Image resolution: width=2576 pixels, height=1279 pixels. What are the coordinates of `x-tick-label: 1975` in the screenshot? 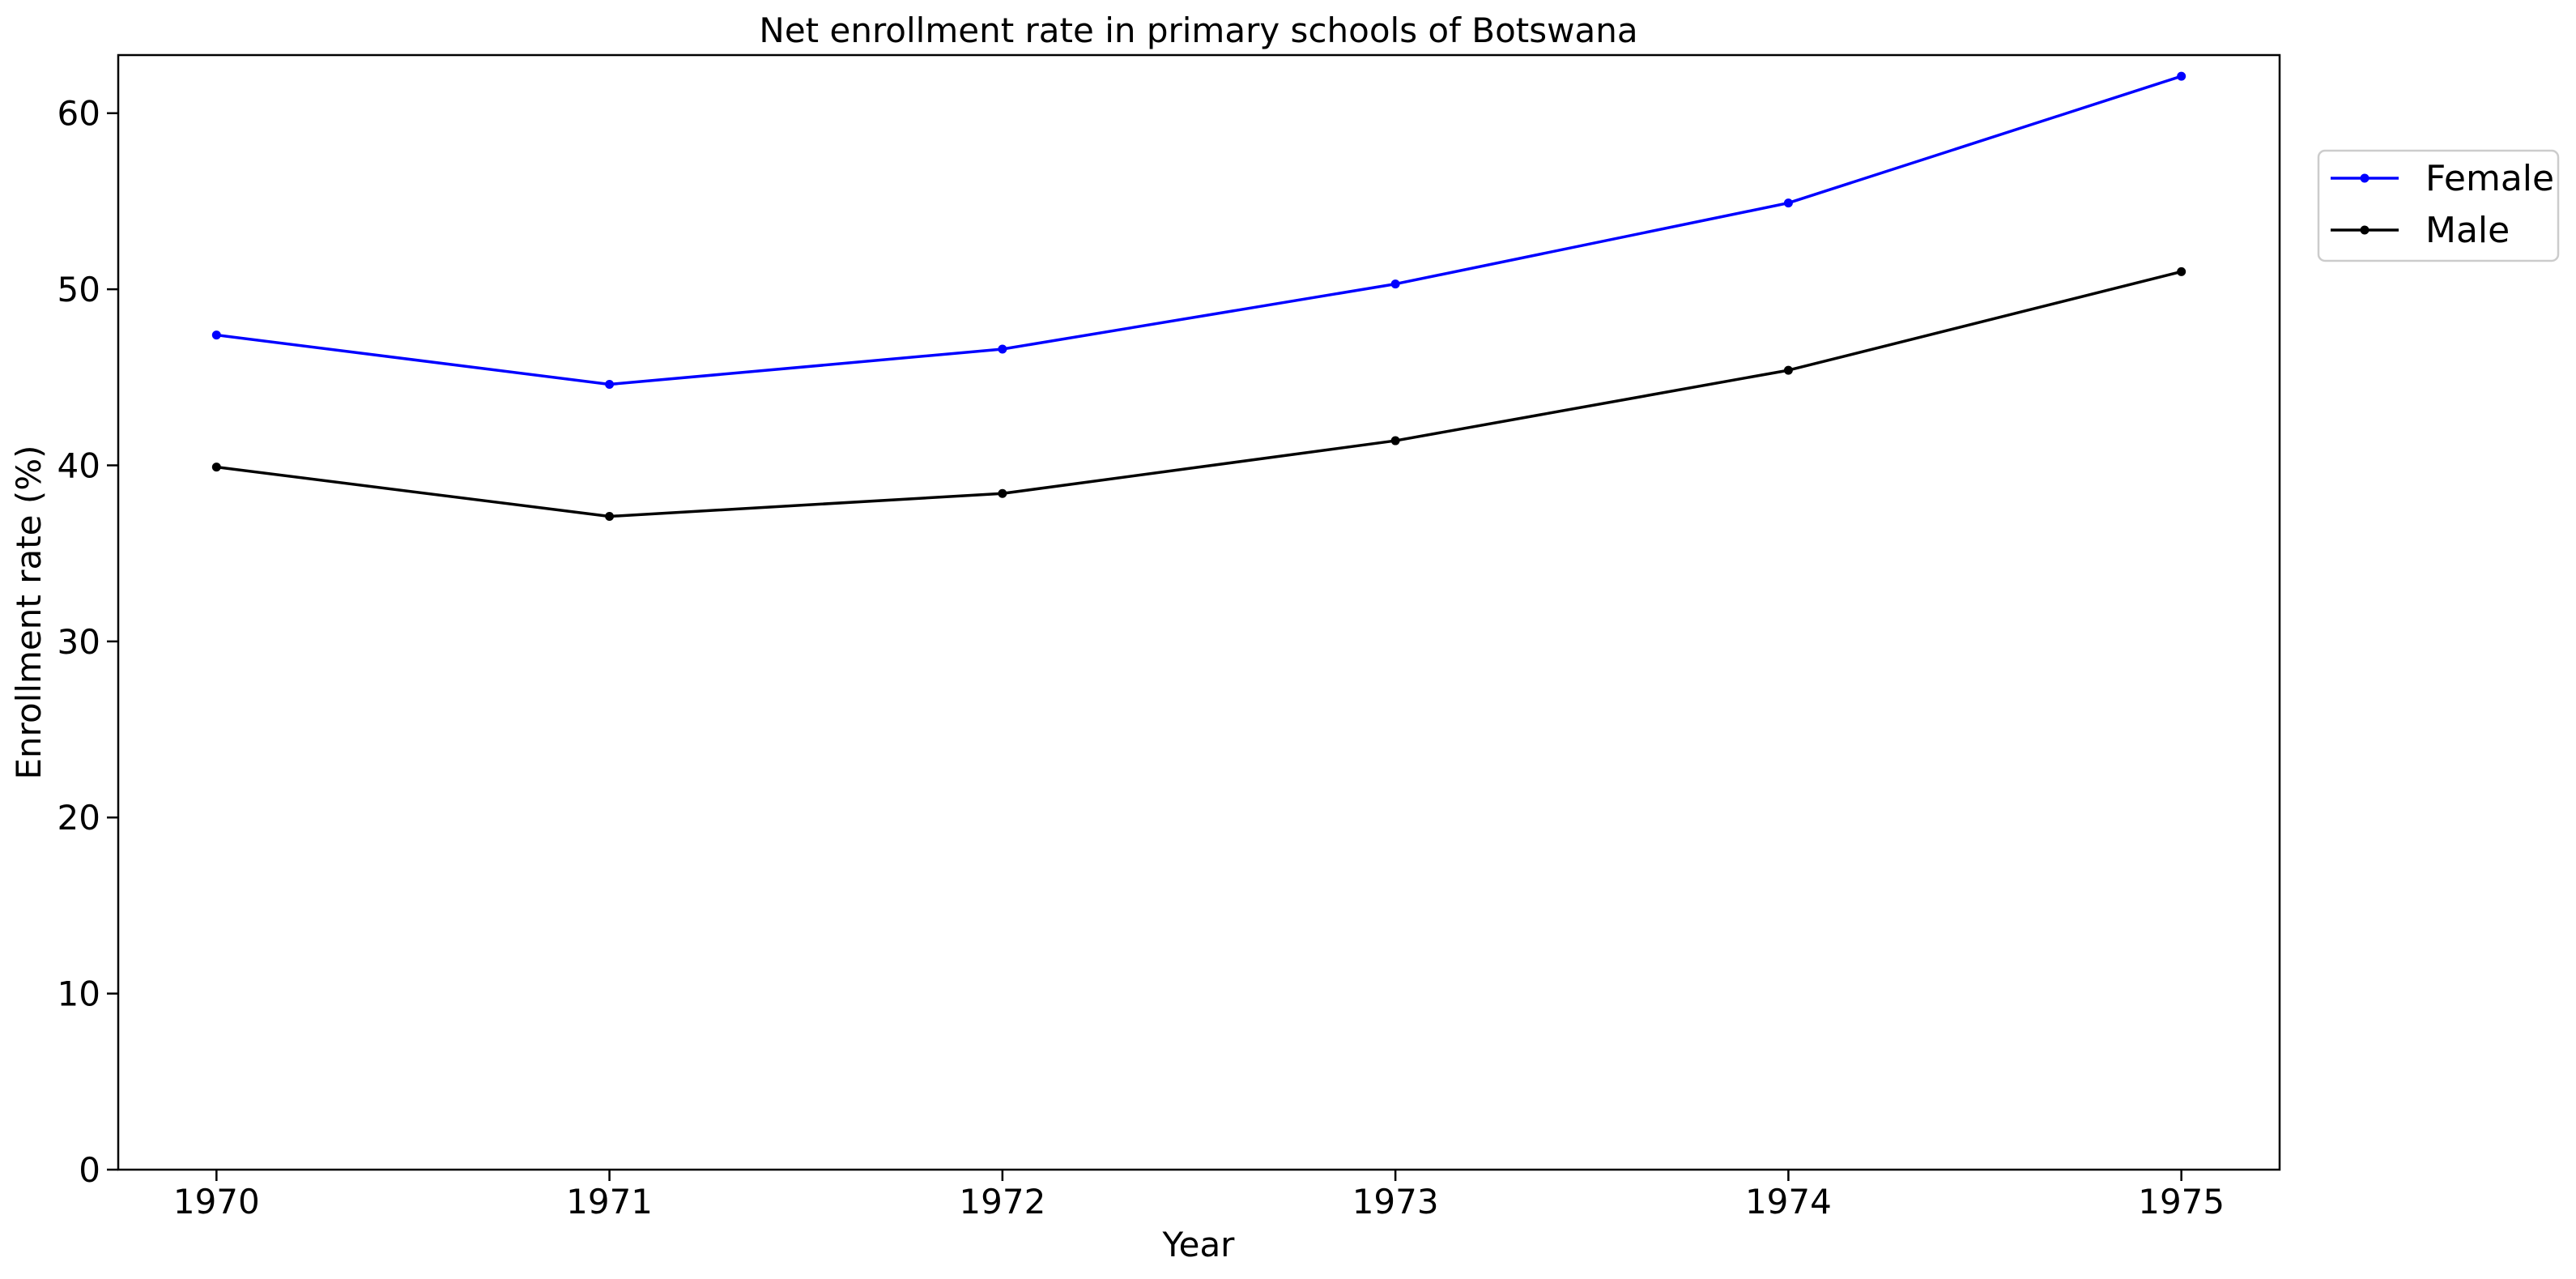 It's located at (2181, 1201).